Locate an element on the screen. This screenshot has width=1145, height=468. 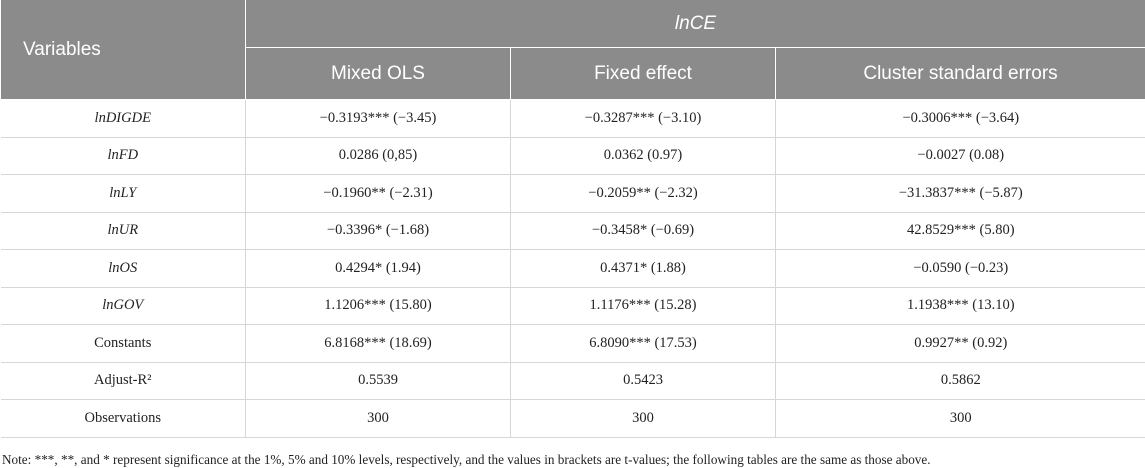
variable-cell: Adjust-R² is located at coordinates (123, 381).